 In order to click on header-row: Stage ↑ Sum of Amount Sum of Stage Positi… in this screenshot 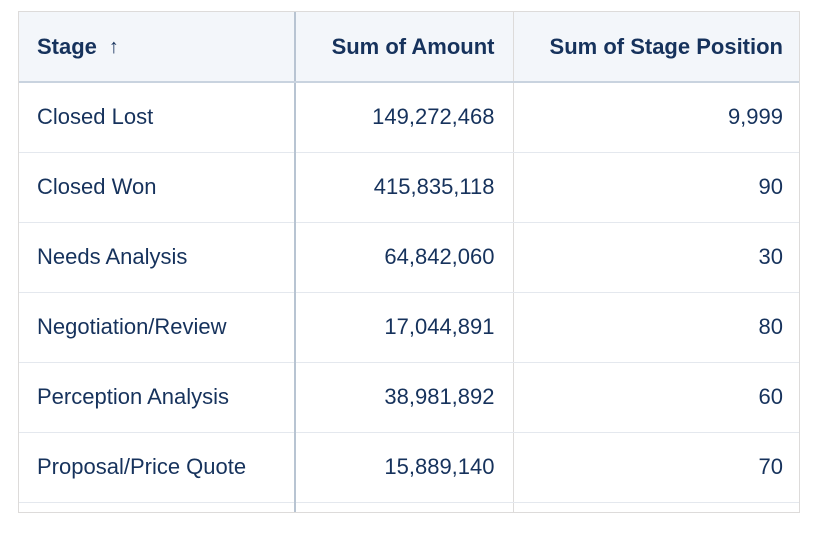, I will do `click(409, 47)`.